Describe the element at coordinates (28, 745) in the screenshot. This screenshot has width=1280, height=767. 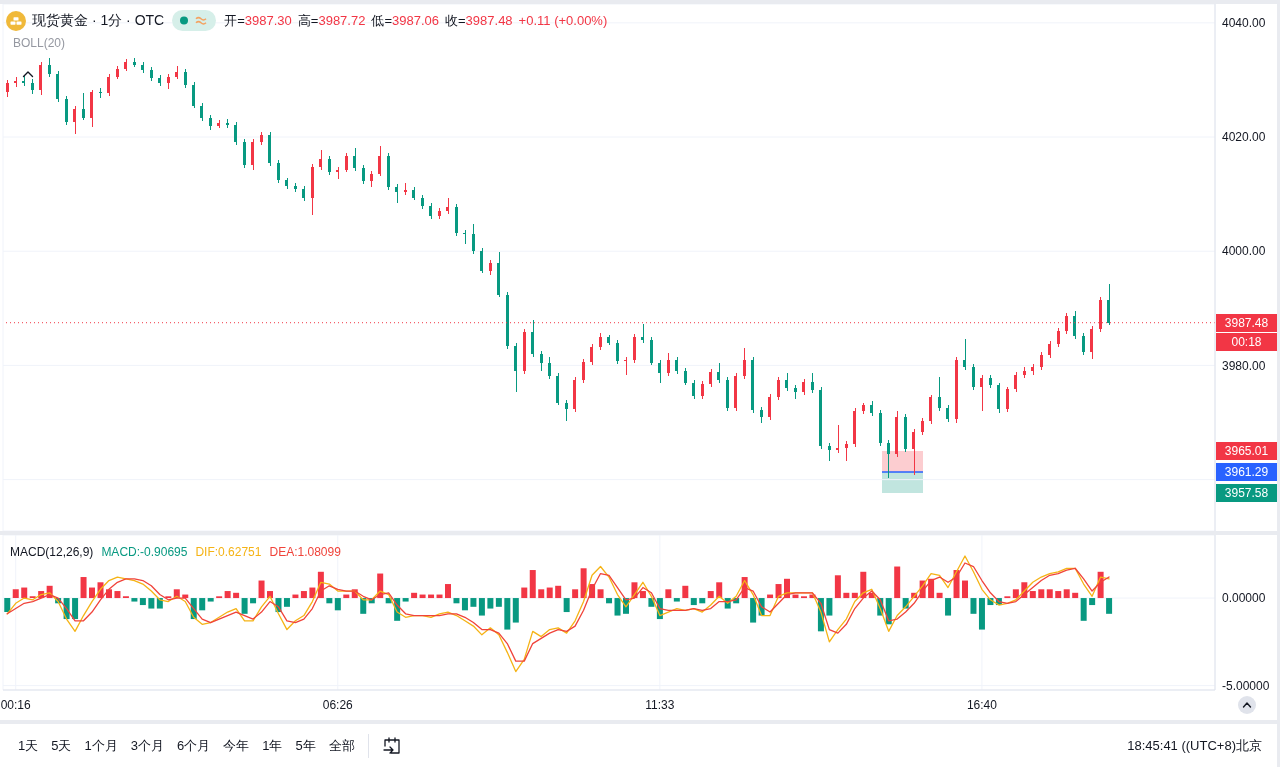
I see `text: 1天` at that location.